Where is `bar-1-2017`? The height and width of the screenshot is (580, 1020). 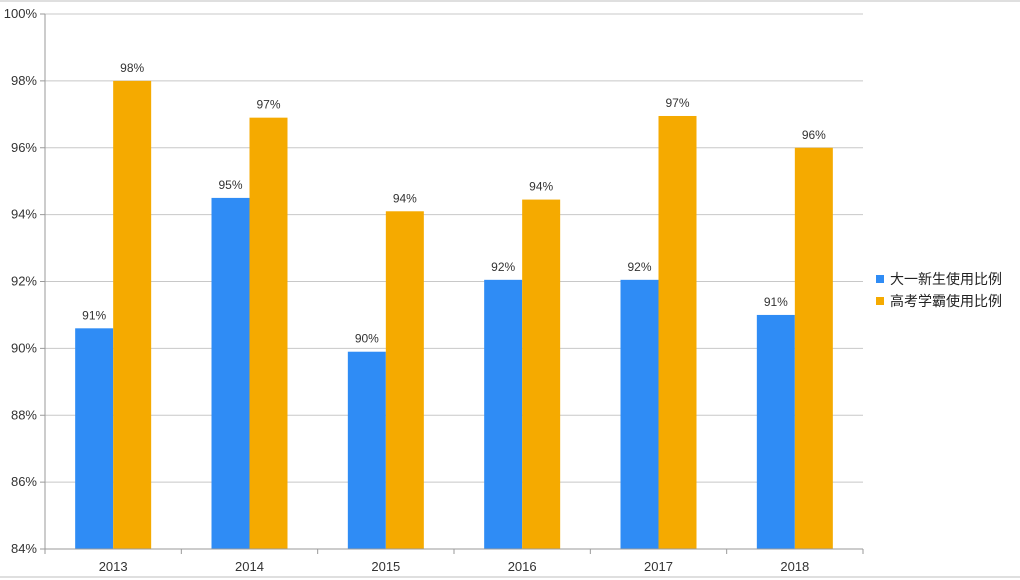
bar-1-2017 is located at coordinates (639, 414).